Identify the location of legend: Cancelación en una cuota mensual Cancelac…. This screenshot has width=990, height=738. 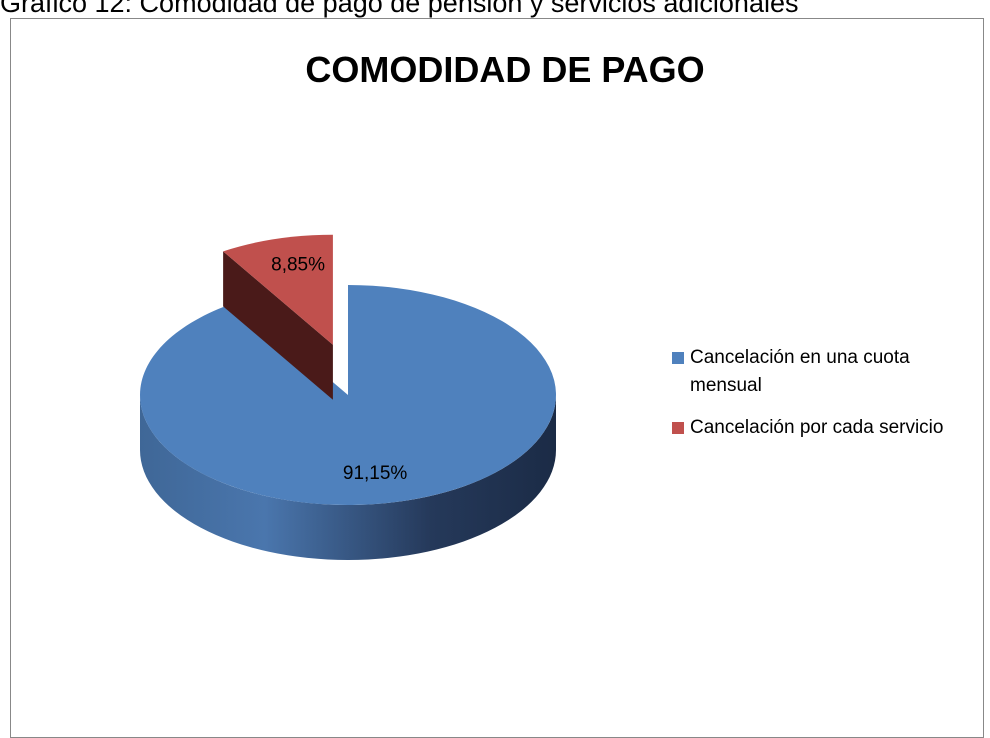
(818, 400).